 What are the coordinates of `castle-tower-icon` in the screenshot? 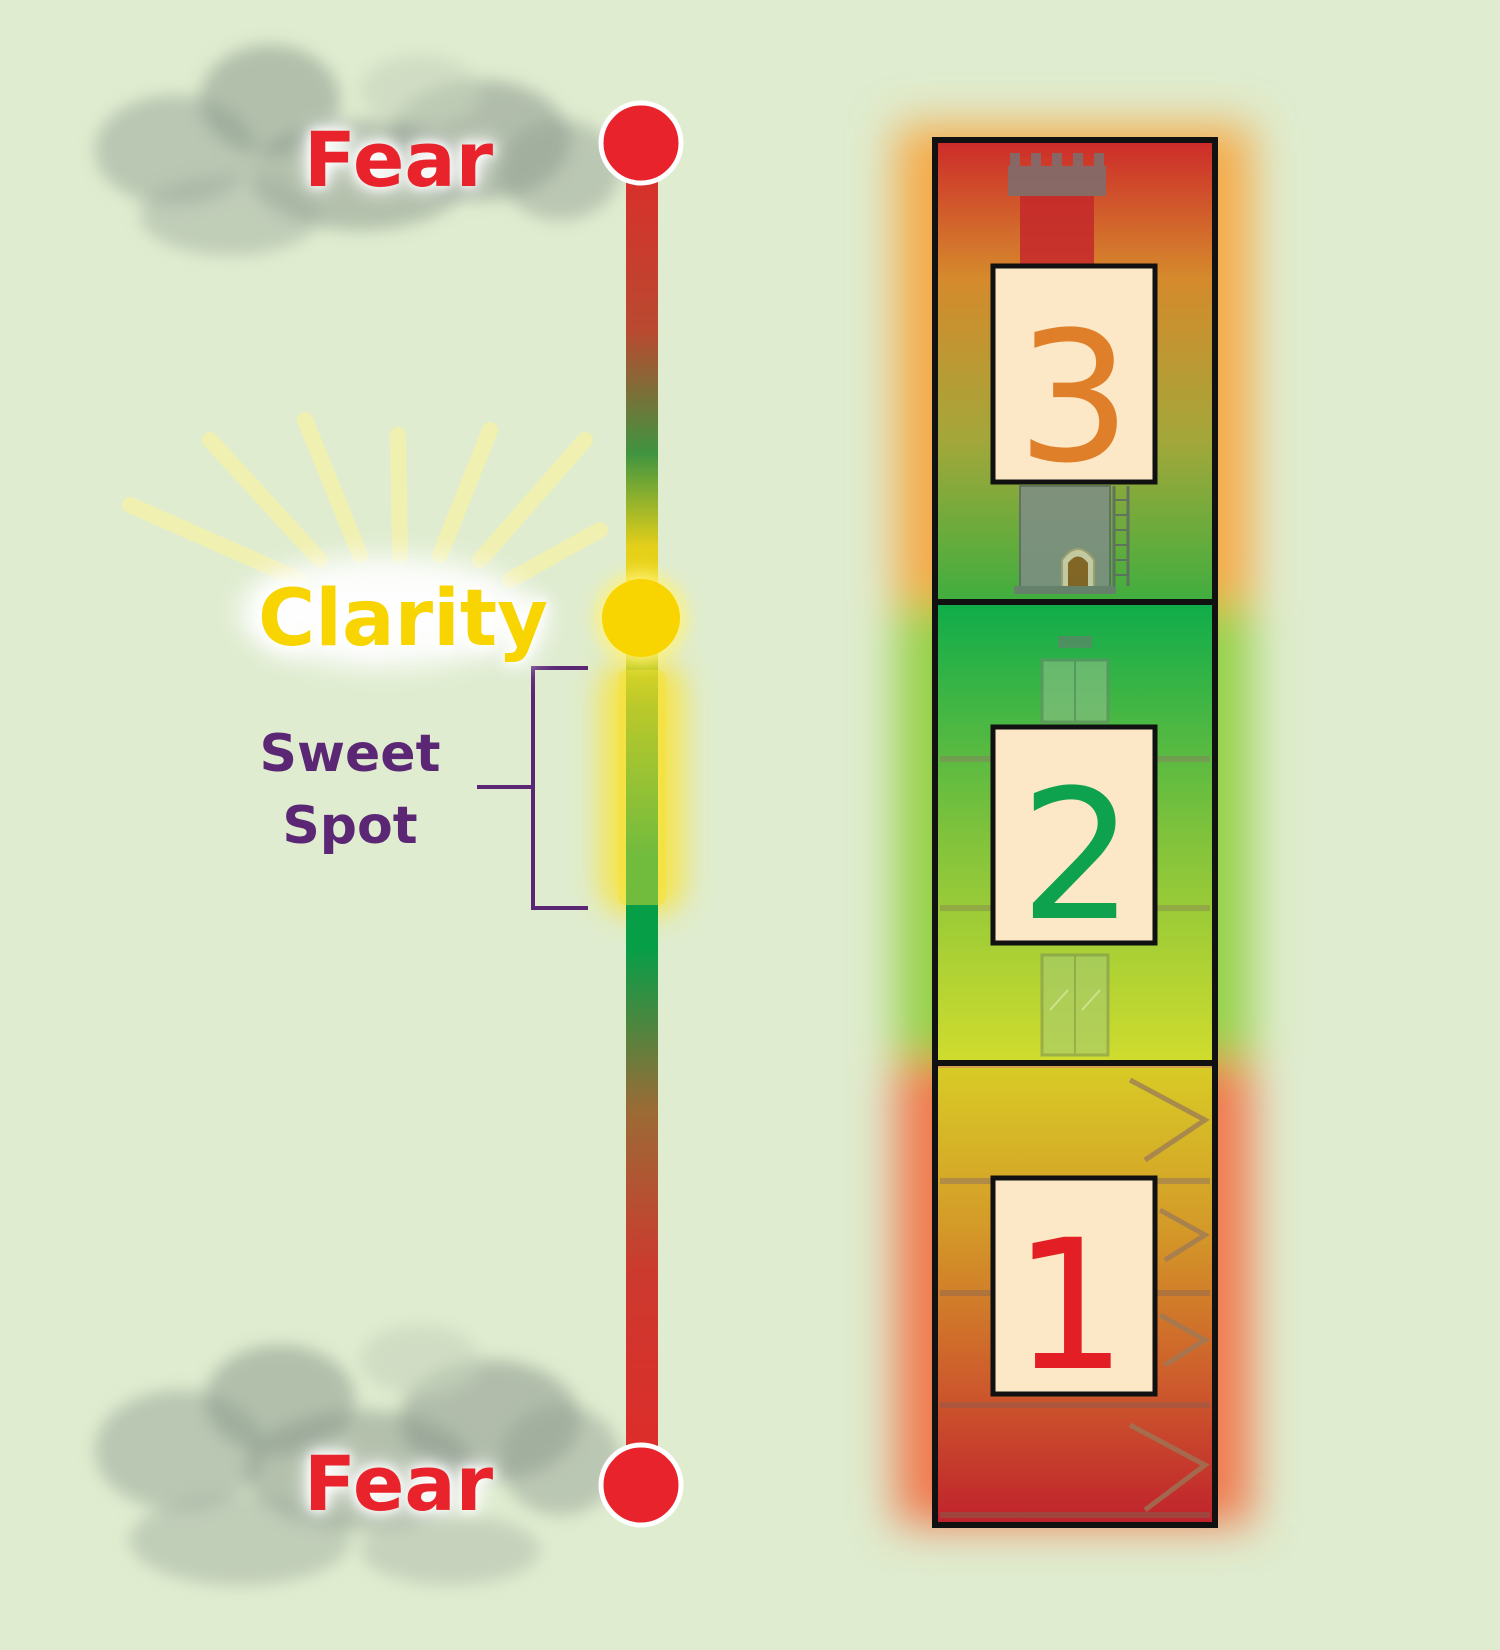 It's located at (1069, 373).